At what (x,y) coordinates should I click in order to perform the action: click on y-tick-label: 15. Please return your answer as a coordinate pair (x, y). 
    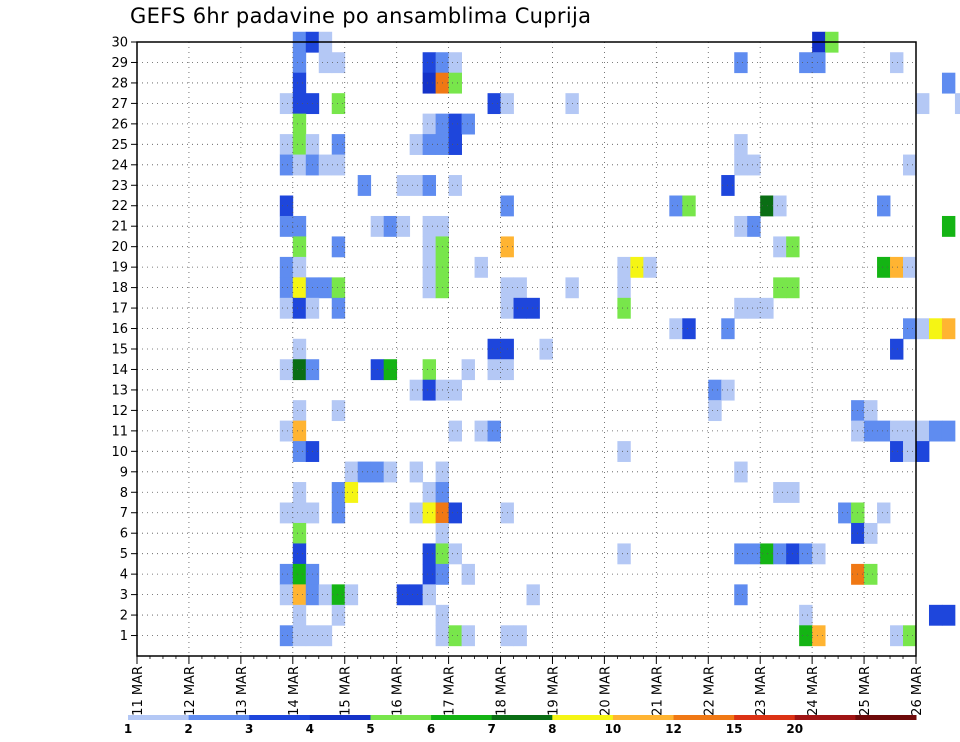
    Looking at the image, I should click on (119, 350).